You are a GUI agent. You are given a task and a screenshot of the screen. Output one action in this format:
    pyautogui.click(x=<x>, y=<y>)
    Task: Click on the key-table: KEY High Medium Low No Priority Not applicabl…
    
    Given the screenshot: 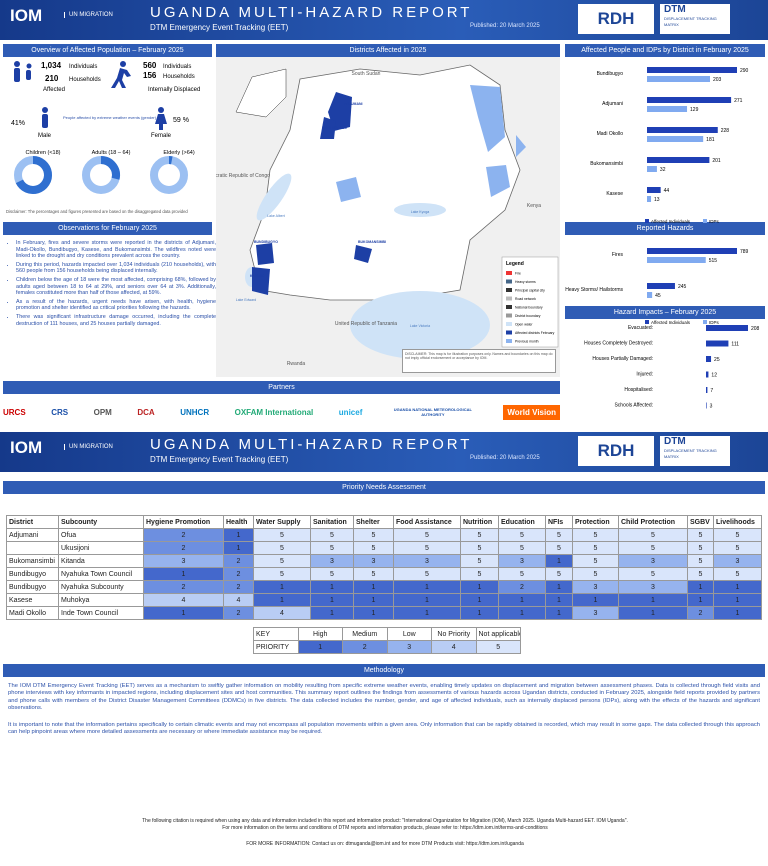 What is the action you would take?
    pyautogui.click(x=387, y=640)
    